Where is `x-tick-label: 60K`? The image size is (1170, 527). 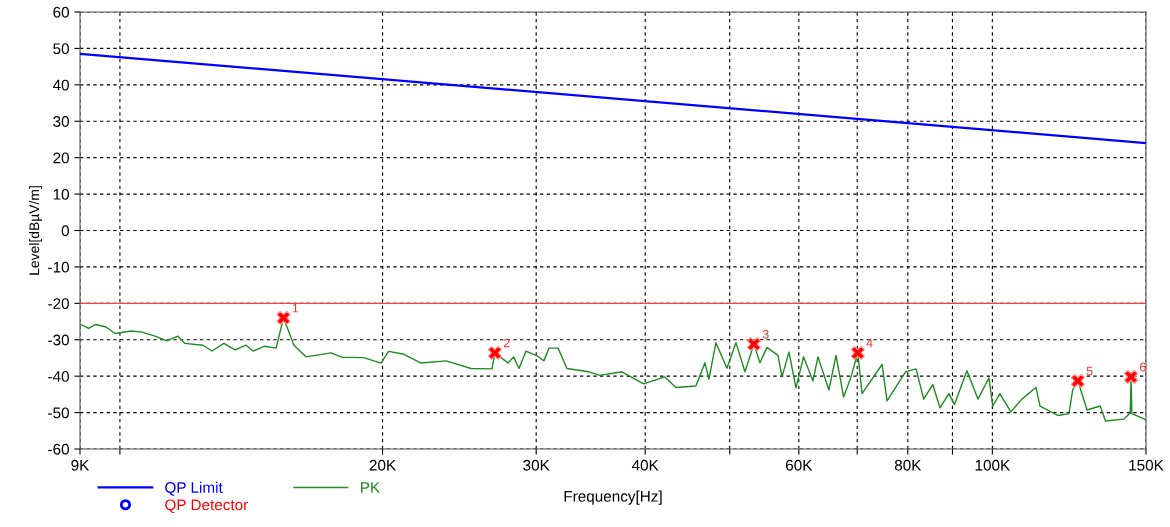
x-tick-label: 60K is located at coordinates (799, 465).